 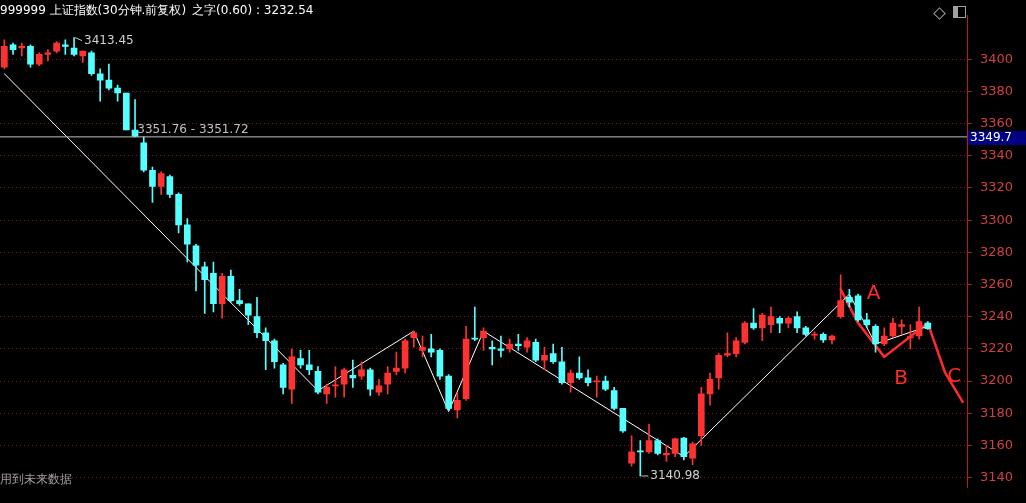 I want to click on annotation: 3351.76 - 3351.72, so click(x=193, y=129).